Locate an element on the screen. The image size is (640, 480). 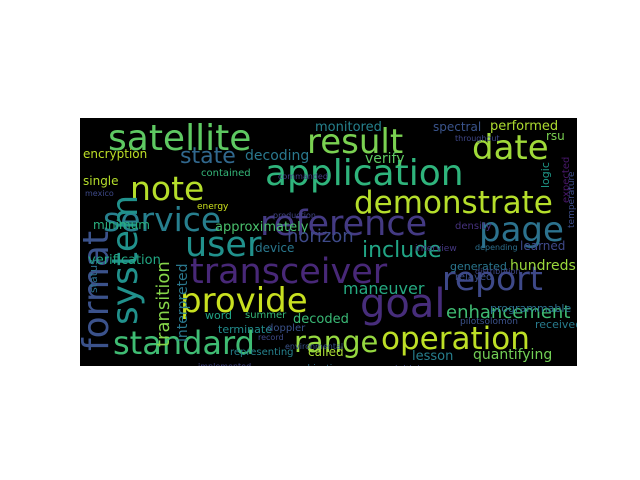
word-environmental: environmental is located at coordinates (314, 346).